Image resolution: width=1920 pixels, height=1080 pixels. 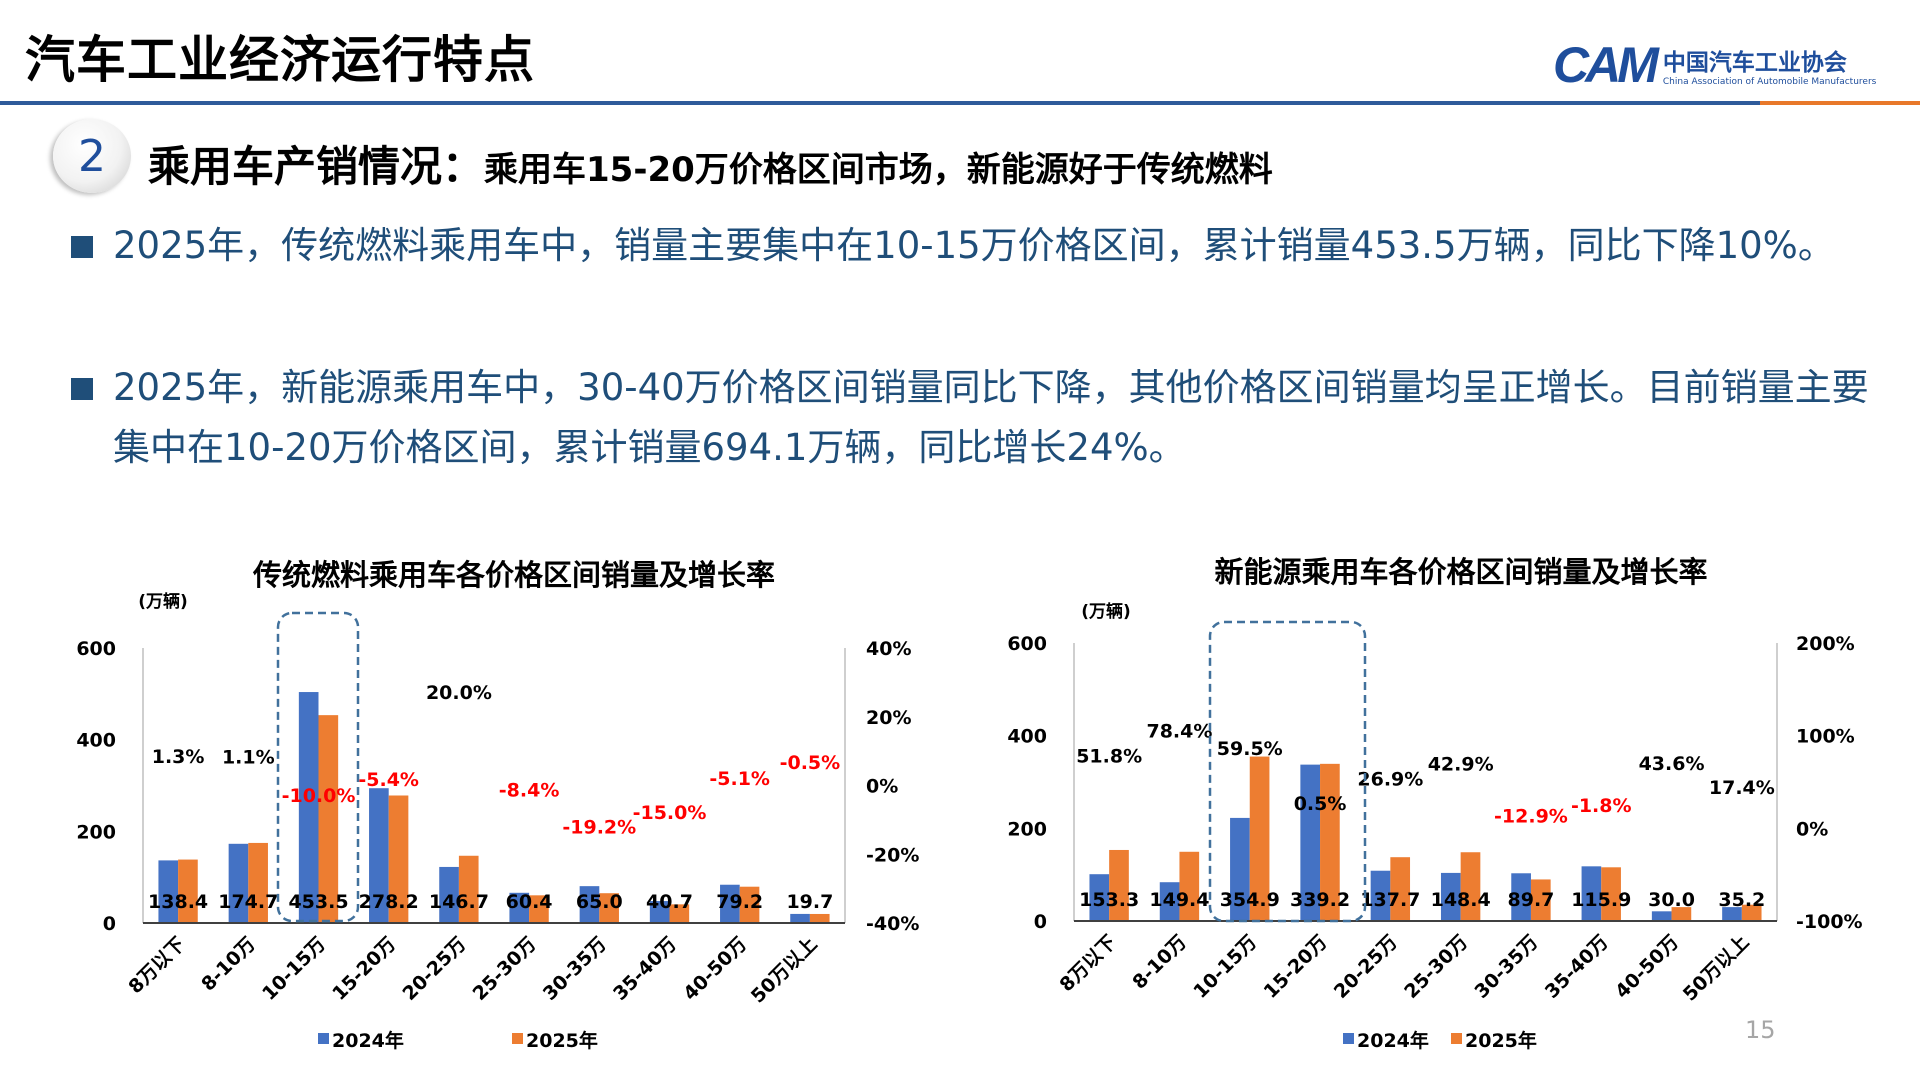 What do you see at coordinates (1461, 765) in the screenshot?
I see `growth-rate-label: 42.9%` at bounding box center [1461, 765].